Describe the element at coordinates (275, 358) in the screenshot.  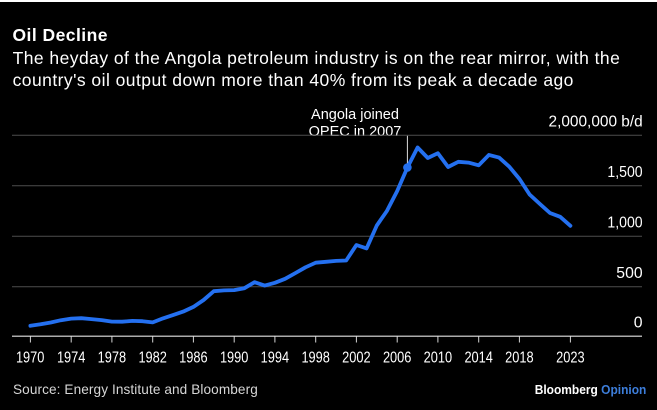
I see `svg-text: 1994` at that location.